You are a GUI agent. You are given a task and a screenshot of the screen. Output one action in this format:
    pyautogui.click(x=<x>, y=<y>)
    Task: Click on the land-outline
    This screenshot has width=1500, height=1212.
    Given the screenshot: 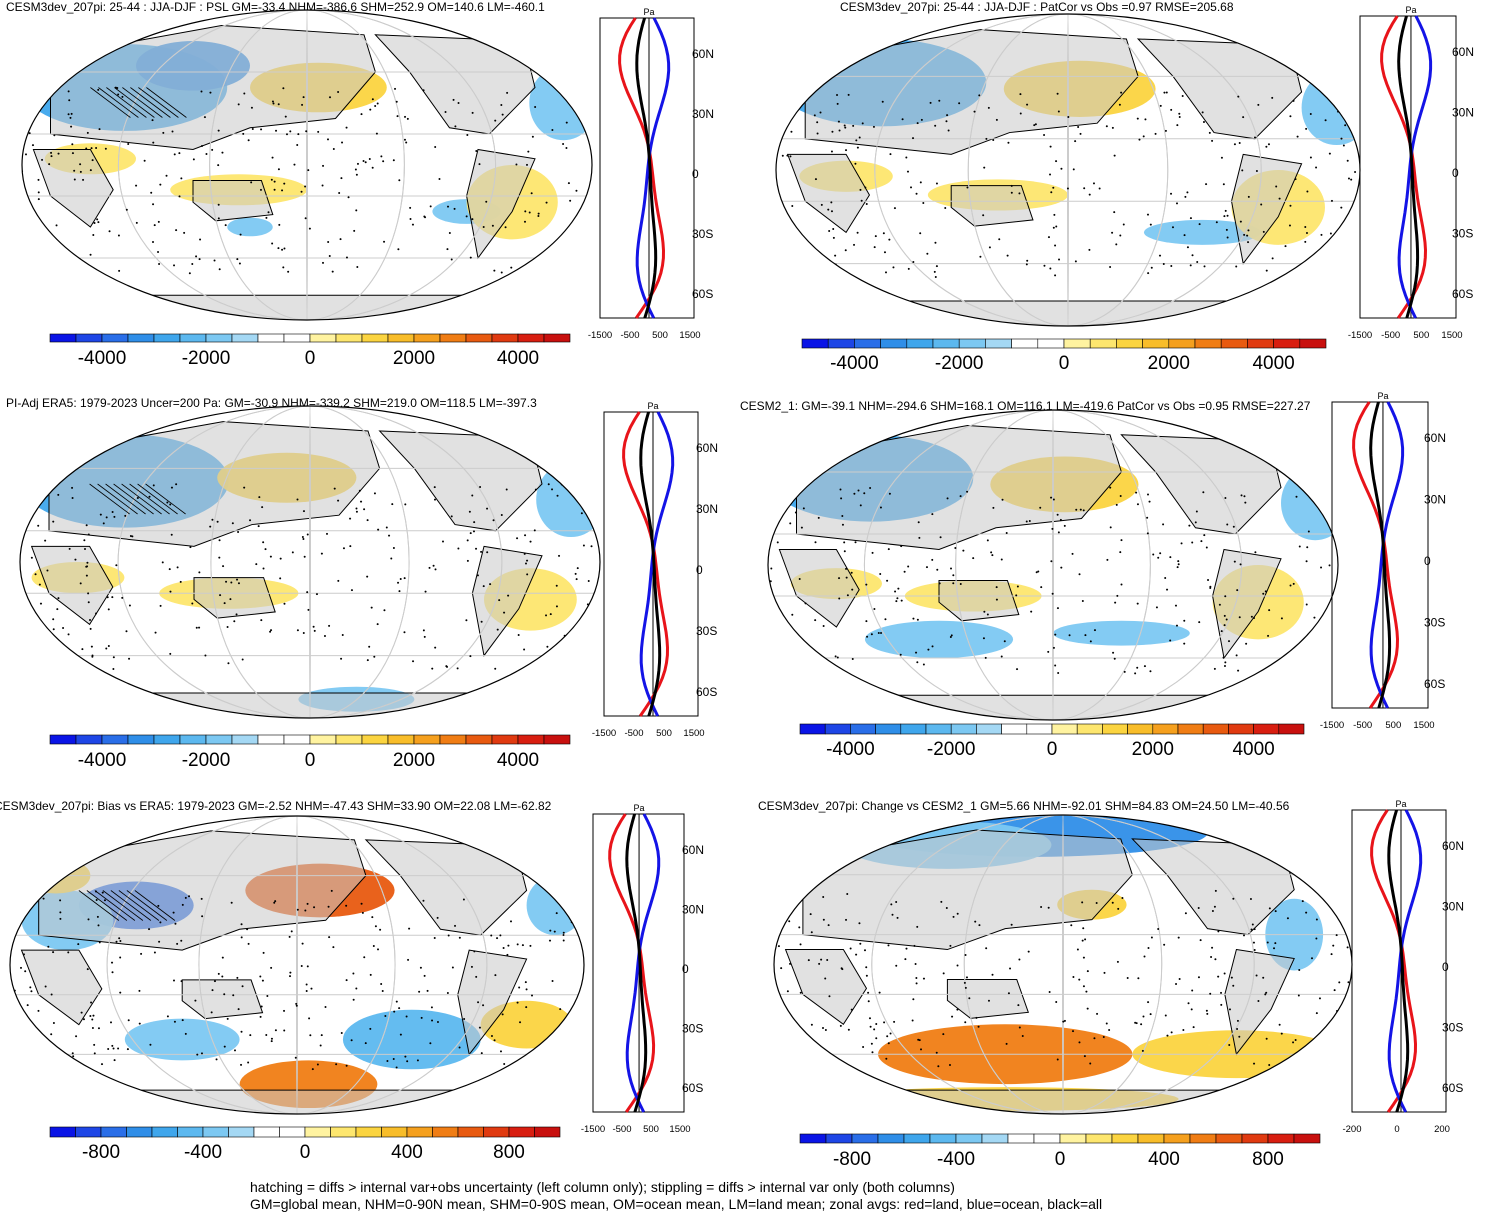 What is the action you would take?
    pyautogui.click(x=1259, y=1002)
    